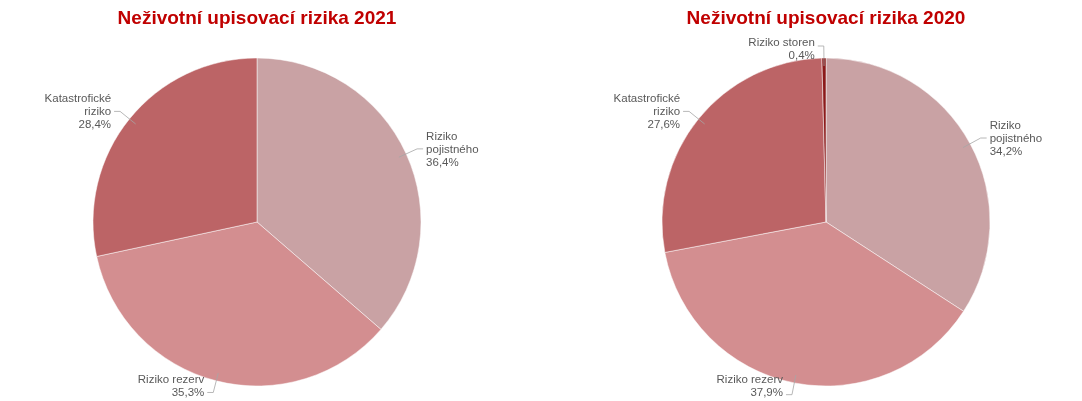 This screenshot has height=401, width=1082. I want to click on slice-label: Riziko storen, so click(781, 42).